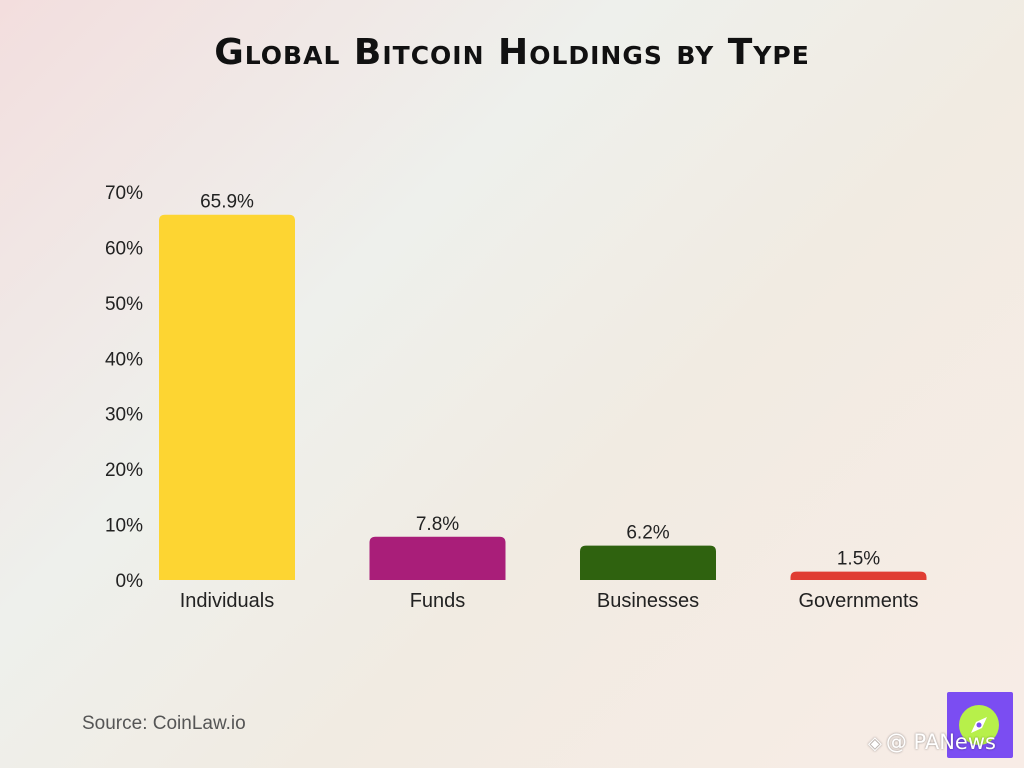 This screenshot has height=768, width=1024. Describe the element at coordinates (227, 601) in the screenshot. I see `category-label: Individuals` at that location.